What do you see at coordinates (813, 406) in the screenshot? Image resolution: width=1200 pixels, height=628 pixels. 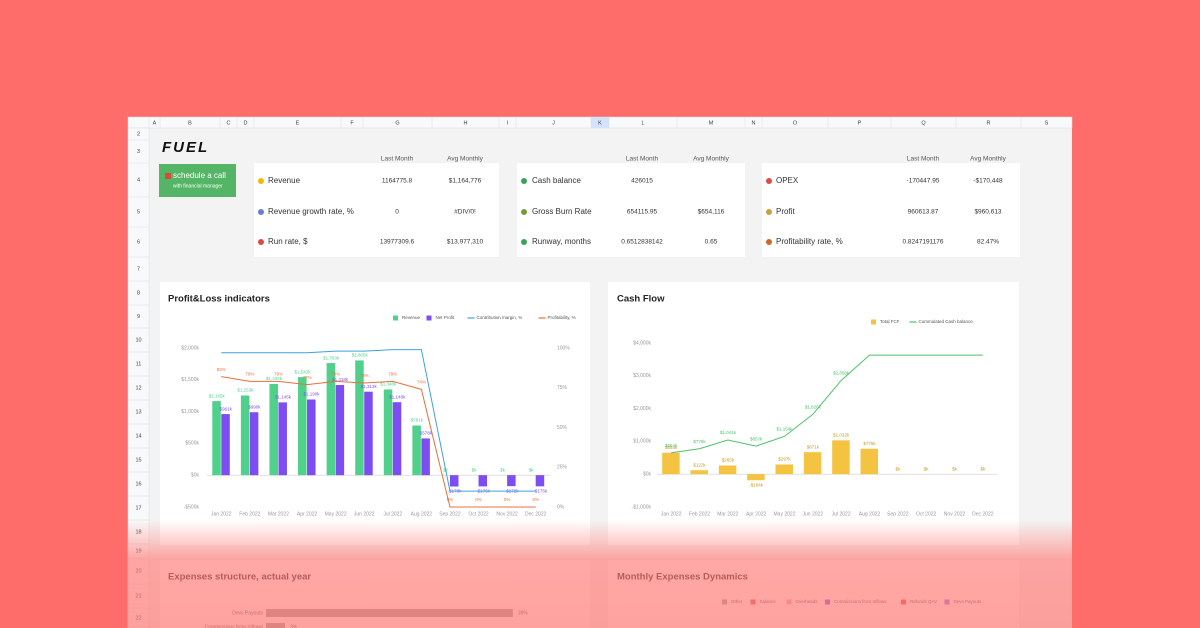 I see `line-value-label: $1,826k` at bounding box center [813, 406].